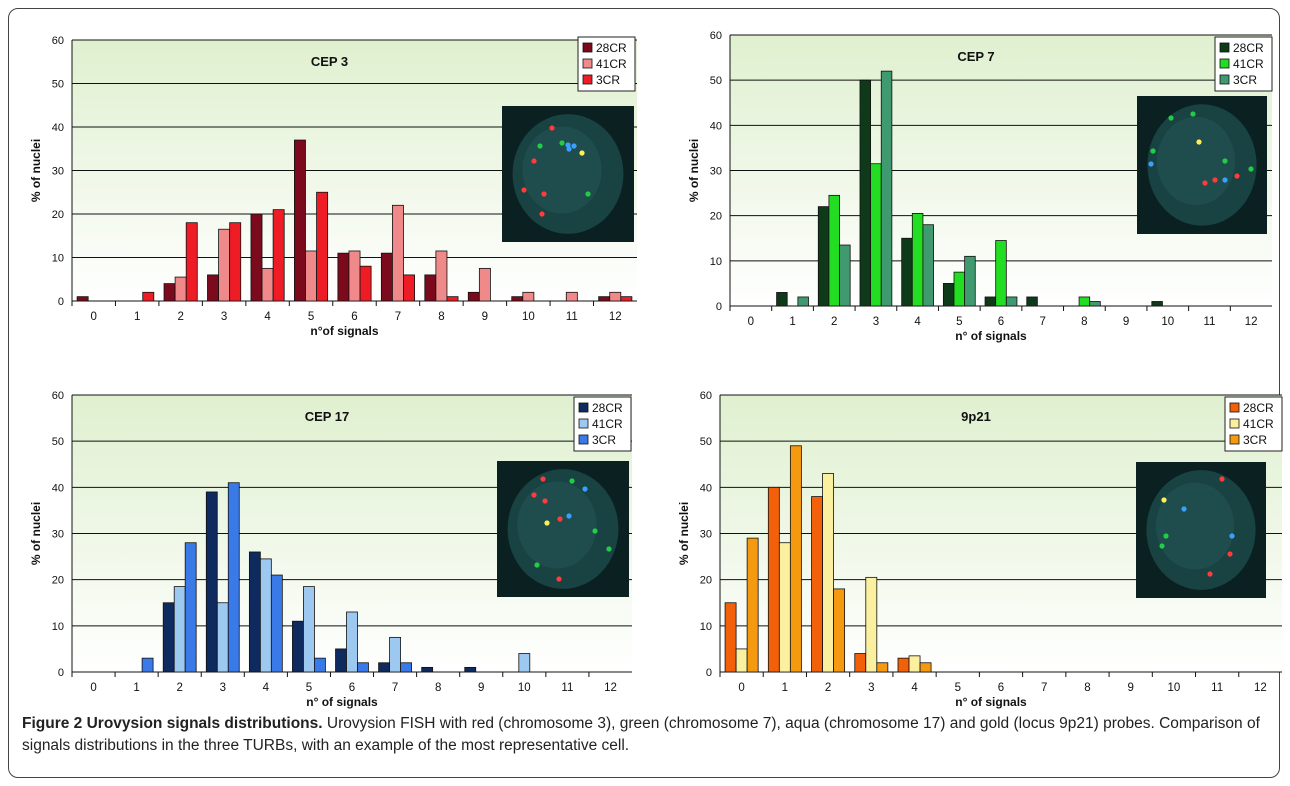  Describe the element at coordinates (58, 41) in the screenshot. I see `y-tick-label: 60` at that location.